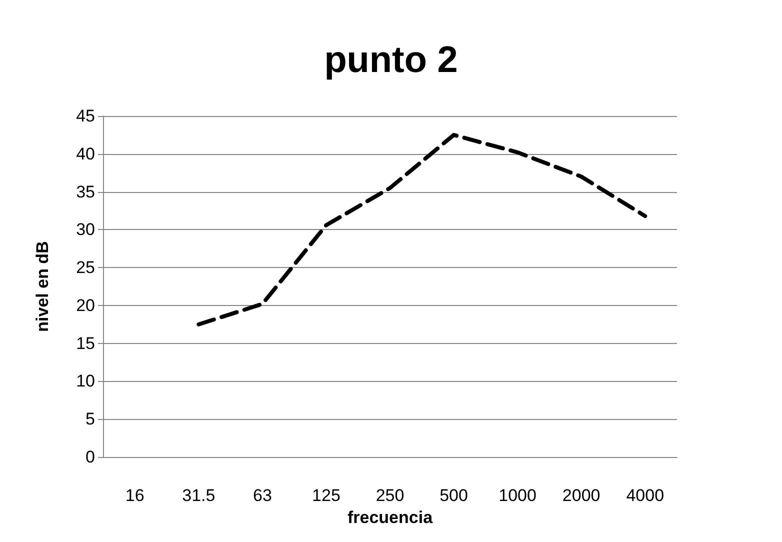 This screenshot has height=542, width=782. I want to click on y-tick-label: 10, so click(85, 381).